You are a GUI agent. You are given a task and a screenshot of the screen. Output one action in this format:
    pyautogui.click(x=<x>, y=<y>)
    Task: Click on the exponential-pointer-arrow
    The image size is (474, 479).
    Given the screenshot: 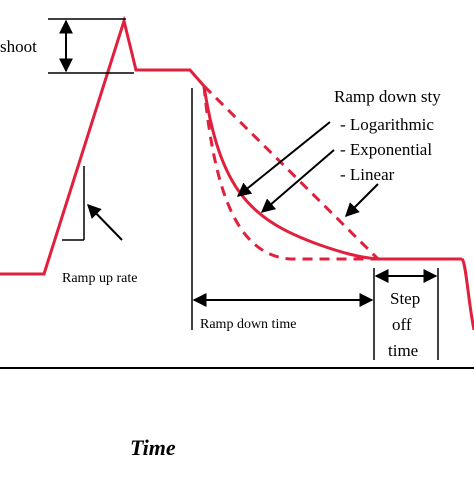 What is the action you would take?
    pyautogui.click(x=297, y=181)
    